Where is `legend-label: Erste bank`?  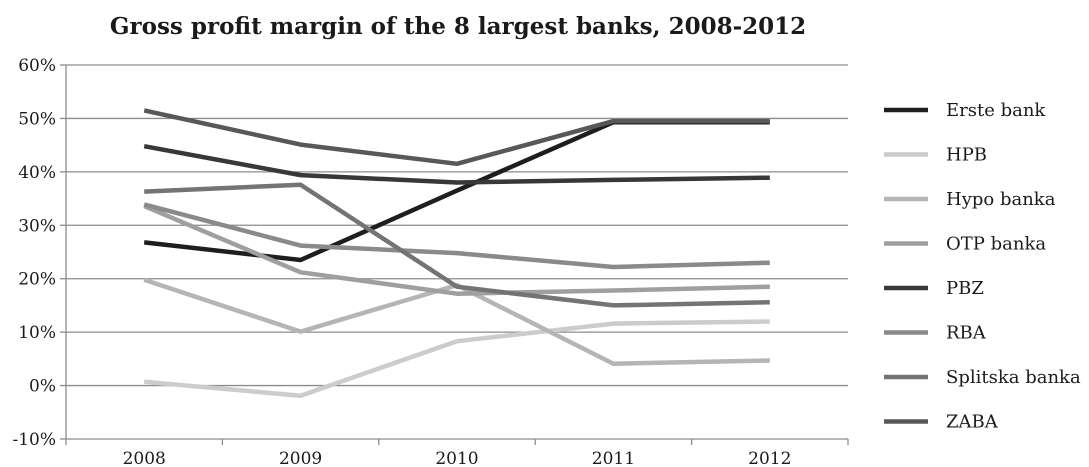
legend-label: Erste bank is located at coordinates (996, 110).